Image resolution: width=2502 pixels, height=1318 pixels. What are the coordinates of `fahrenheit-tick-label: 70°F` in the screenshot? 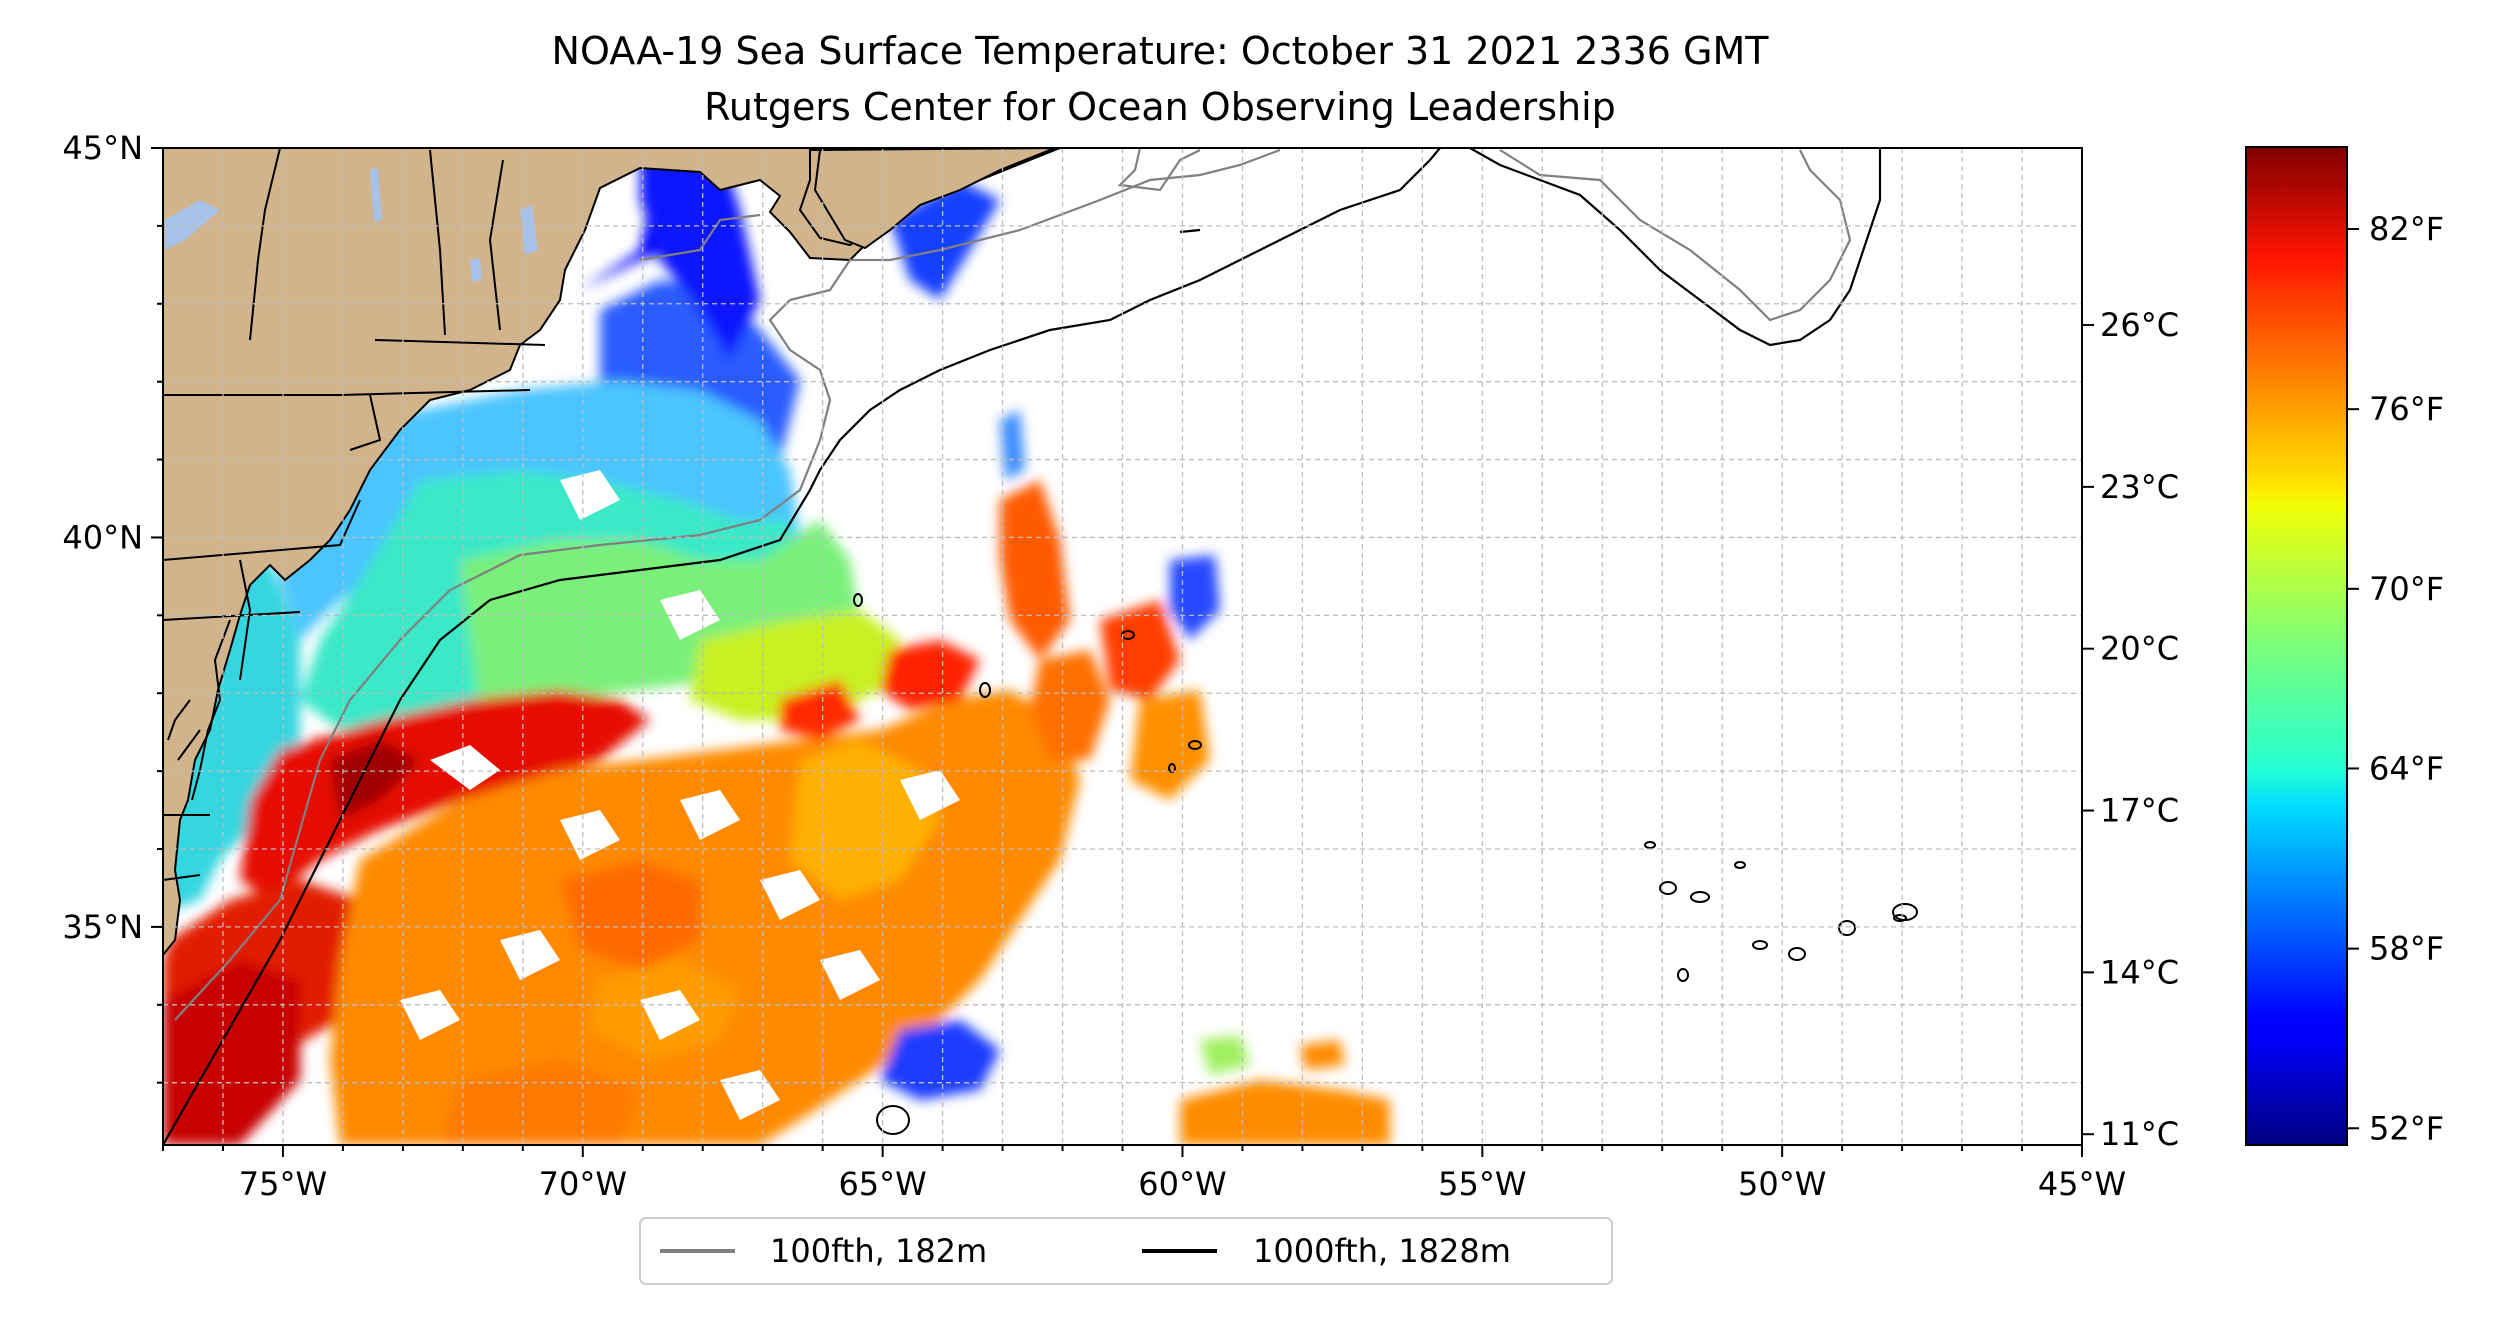 It's located at (2406, 589).